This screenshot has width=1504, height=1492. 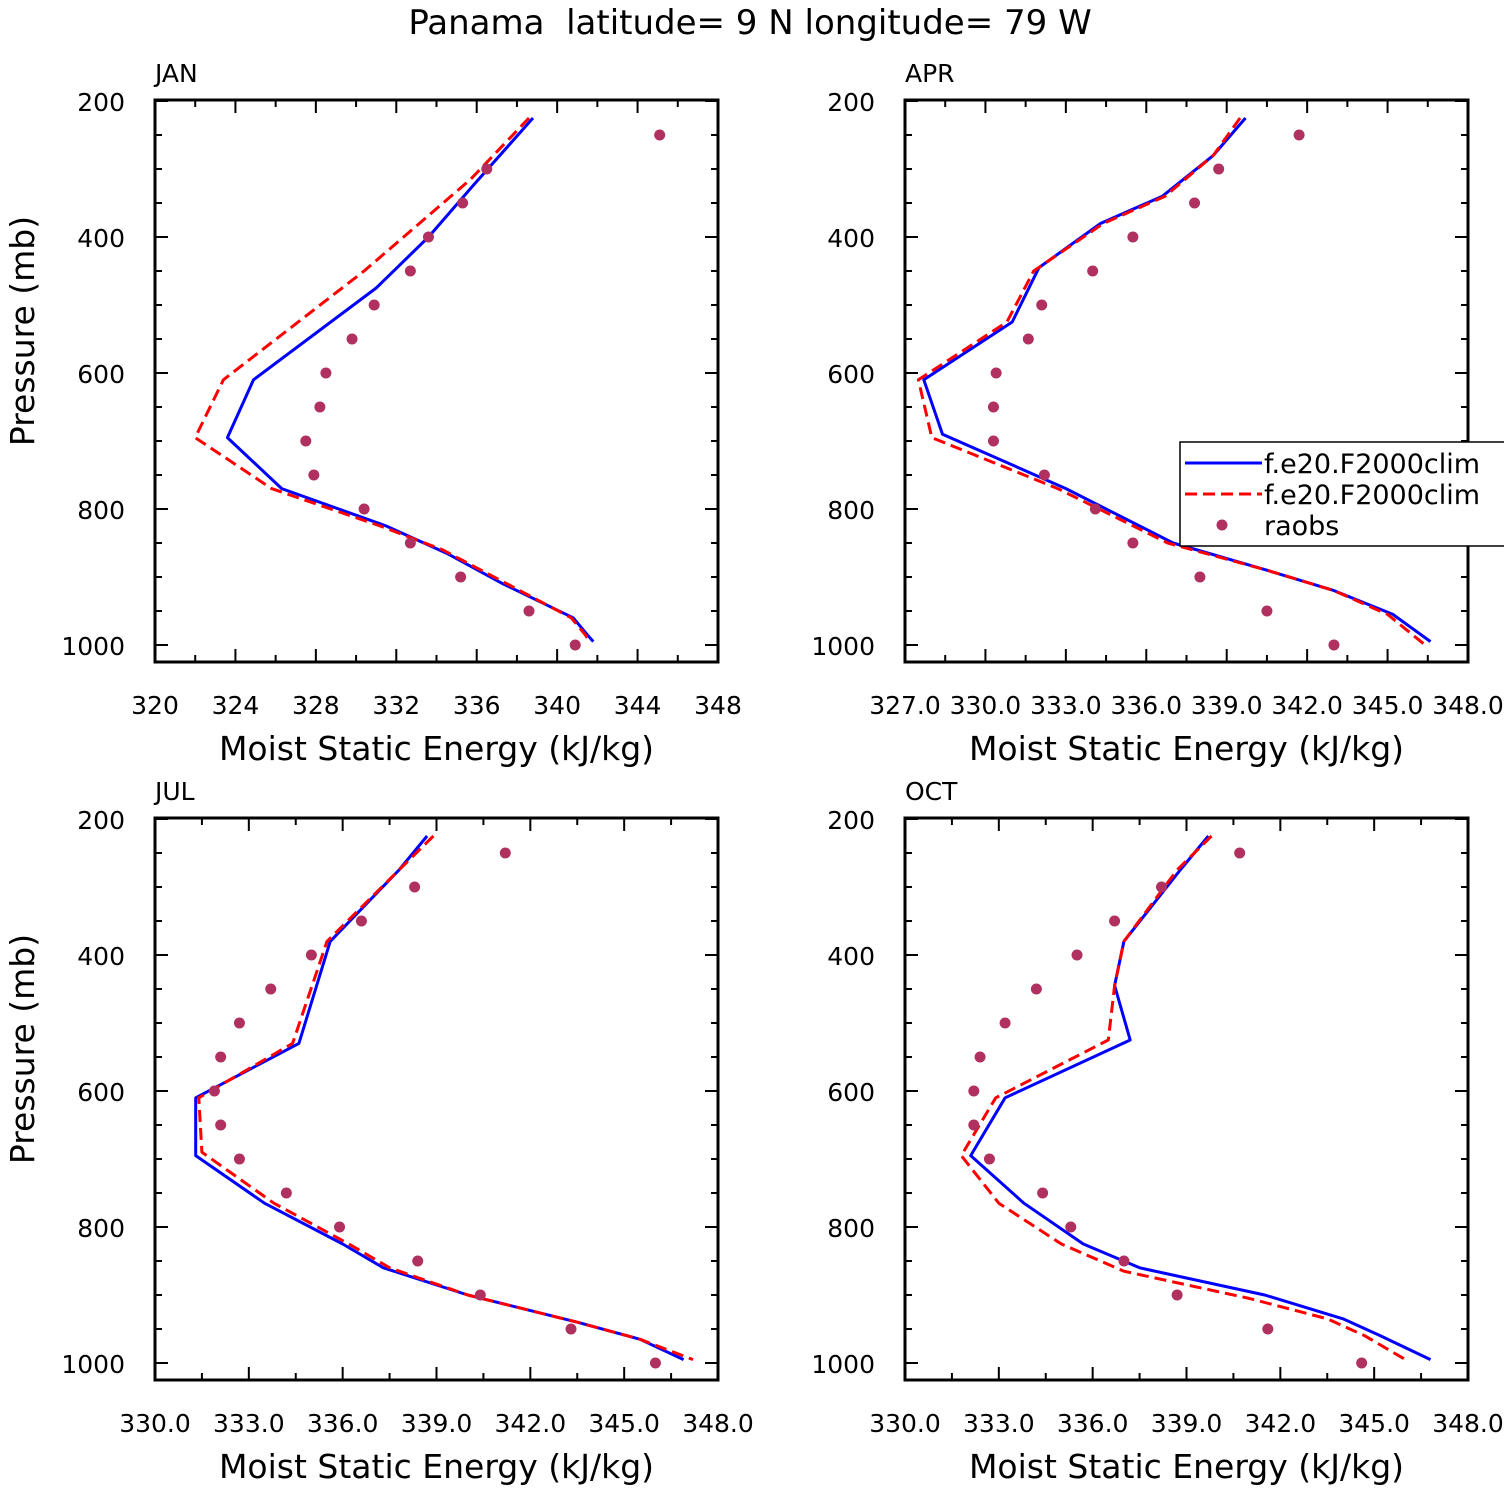 I want to click on model-line-dashed, so click(x=445, y=1098).